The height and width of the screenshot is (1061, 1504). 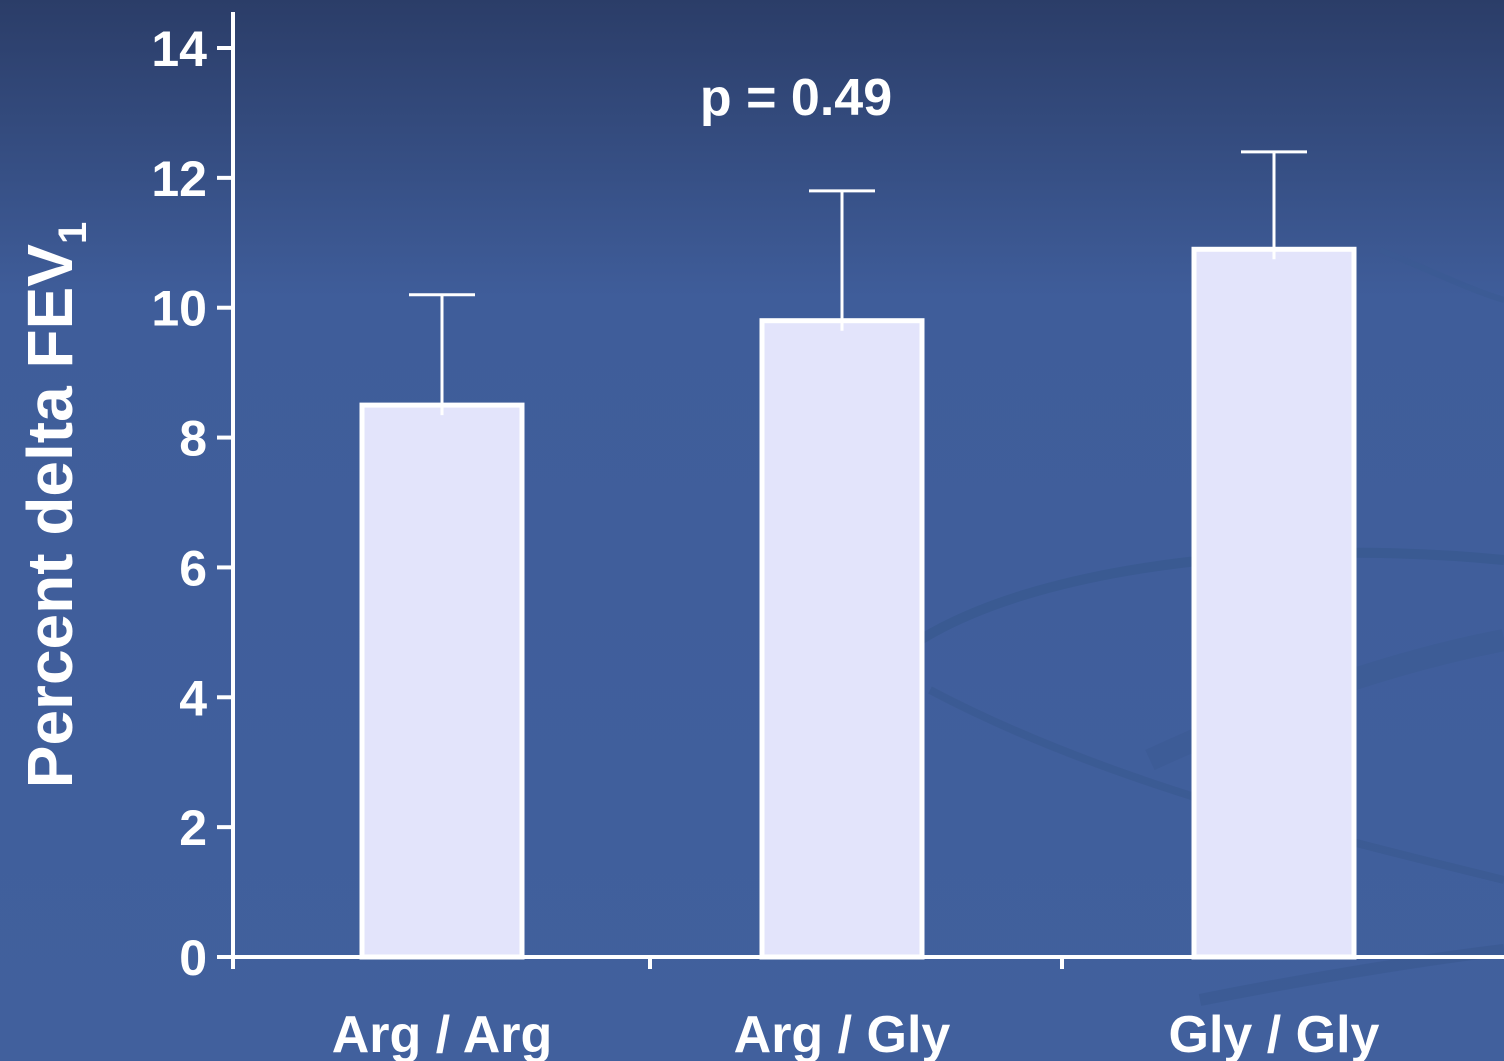 I want to click on y-axis-title-main: Percent delta FEV, so click(x=50, y=516).